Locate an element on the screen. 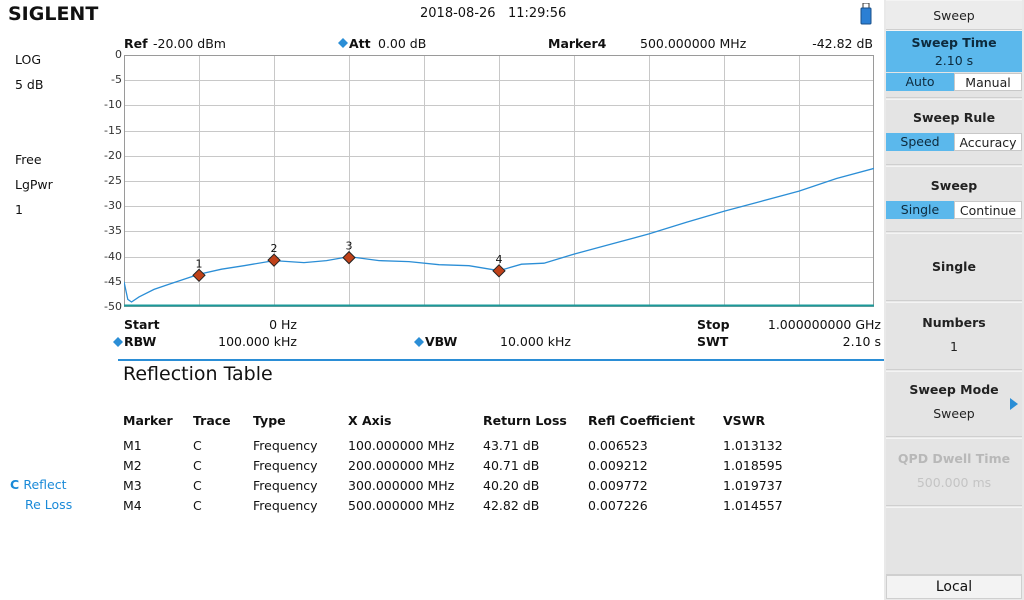 This screenshot has width=1024, height=600. cell-vswr: 1.018595 is located at coordinates (753, 465).